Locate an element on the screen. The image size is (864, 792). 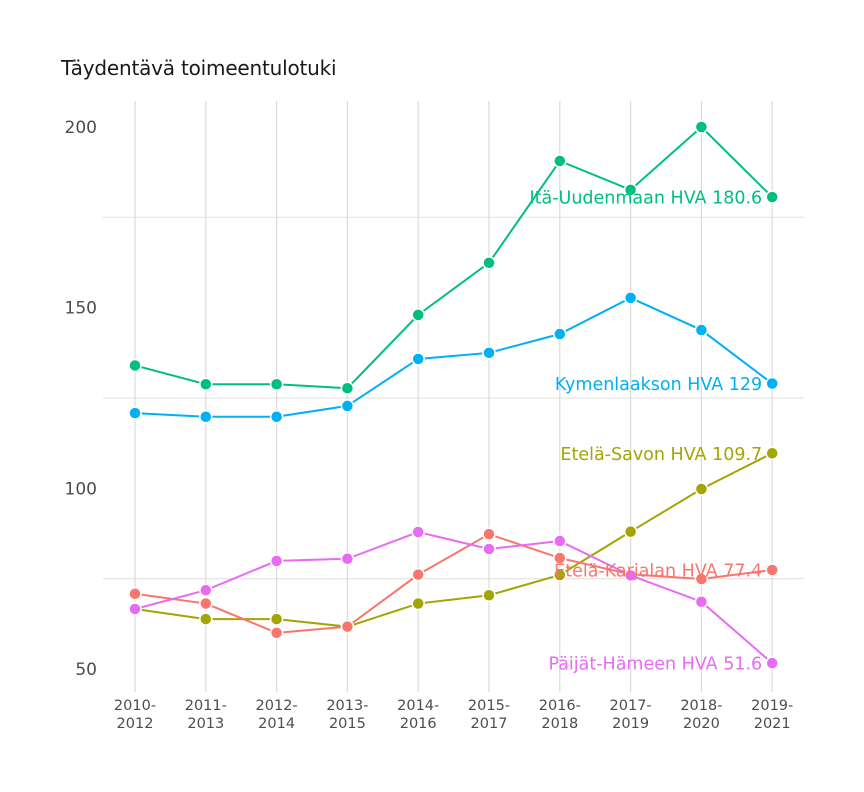
y-axis-tick-labels: 50 100 150 200 is located at coordinates (81, 399).